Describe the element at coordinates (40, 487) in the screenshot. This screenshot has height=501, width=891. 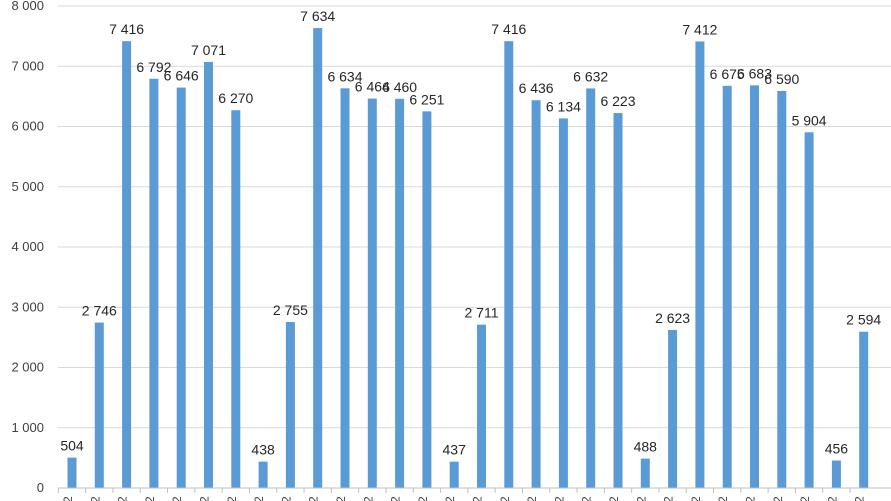
I see `y-tick-label: 0` at that location.